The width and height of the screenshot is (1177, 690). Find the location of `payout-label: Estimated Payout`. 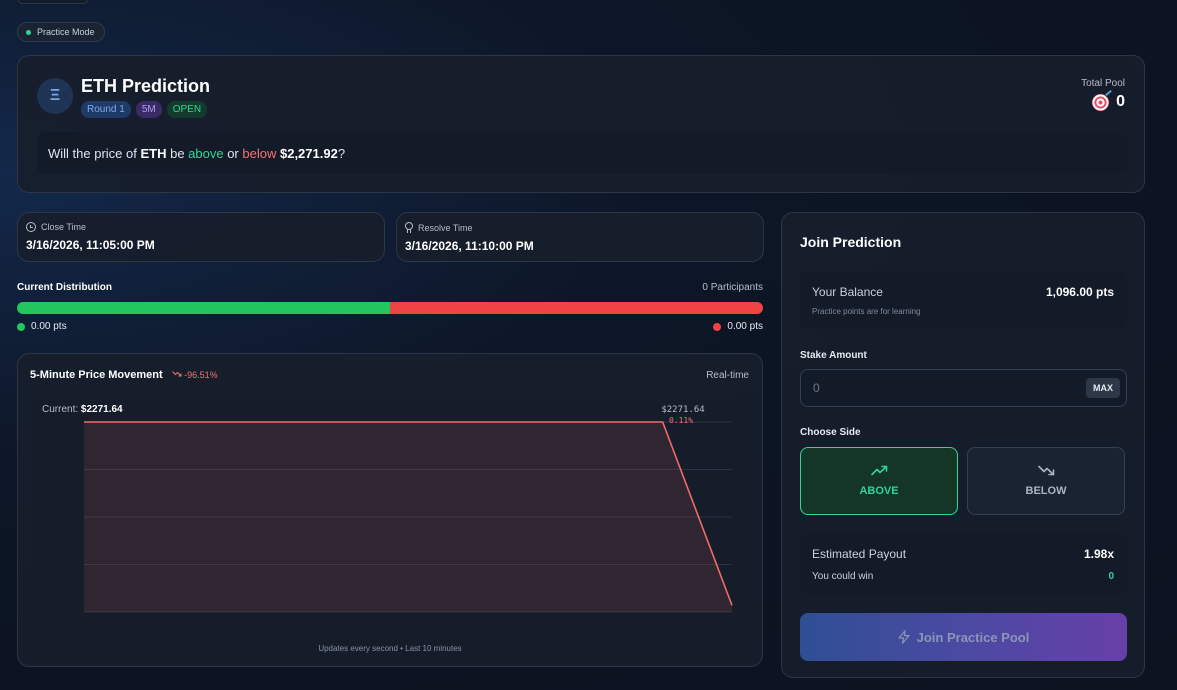

payout-label: Estimated Payout is located at coordinates (859, 554).